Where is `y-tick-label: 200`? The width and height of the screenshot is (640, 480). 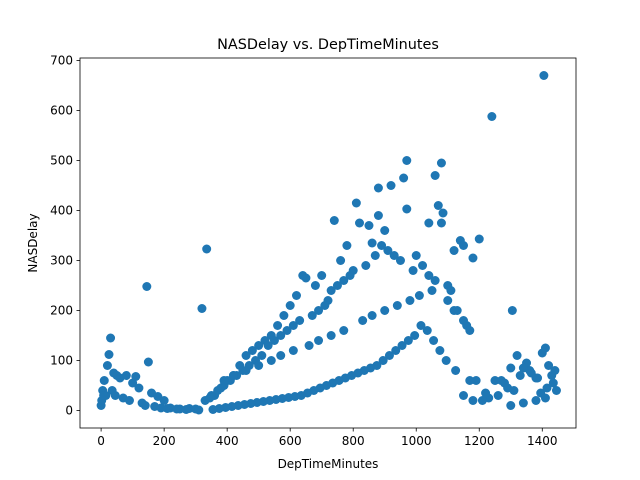 y-tick-label: 200 is located at coordinates (61, 311).